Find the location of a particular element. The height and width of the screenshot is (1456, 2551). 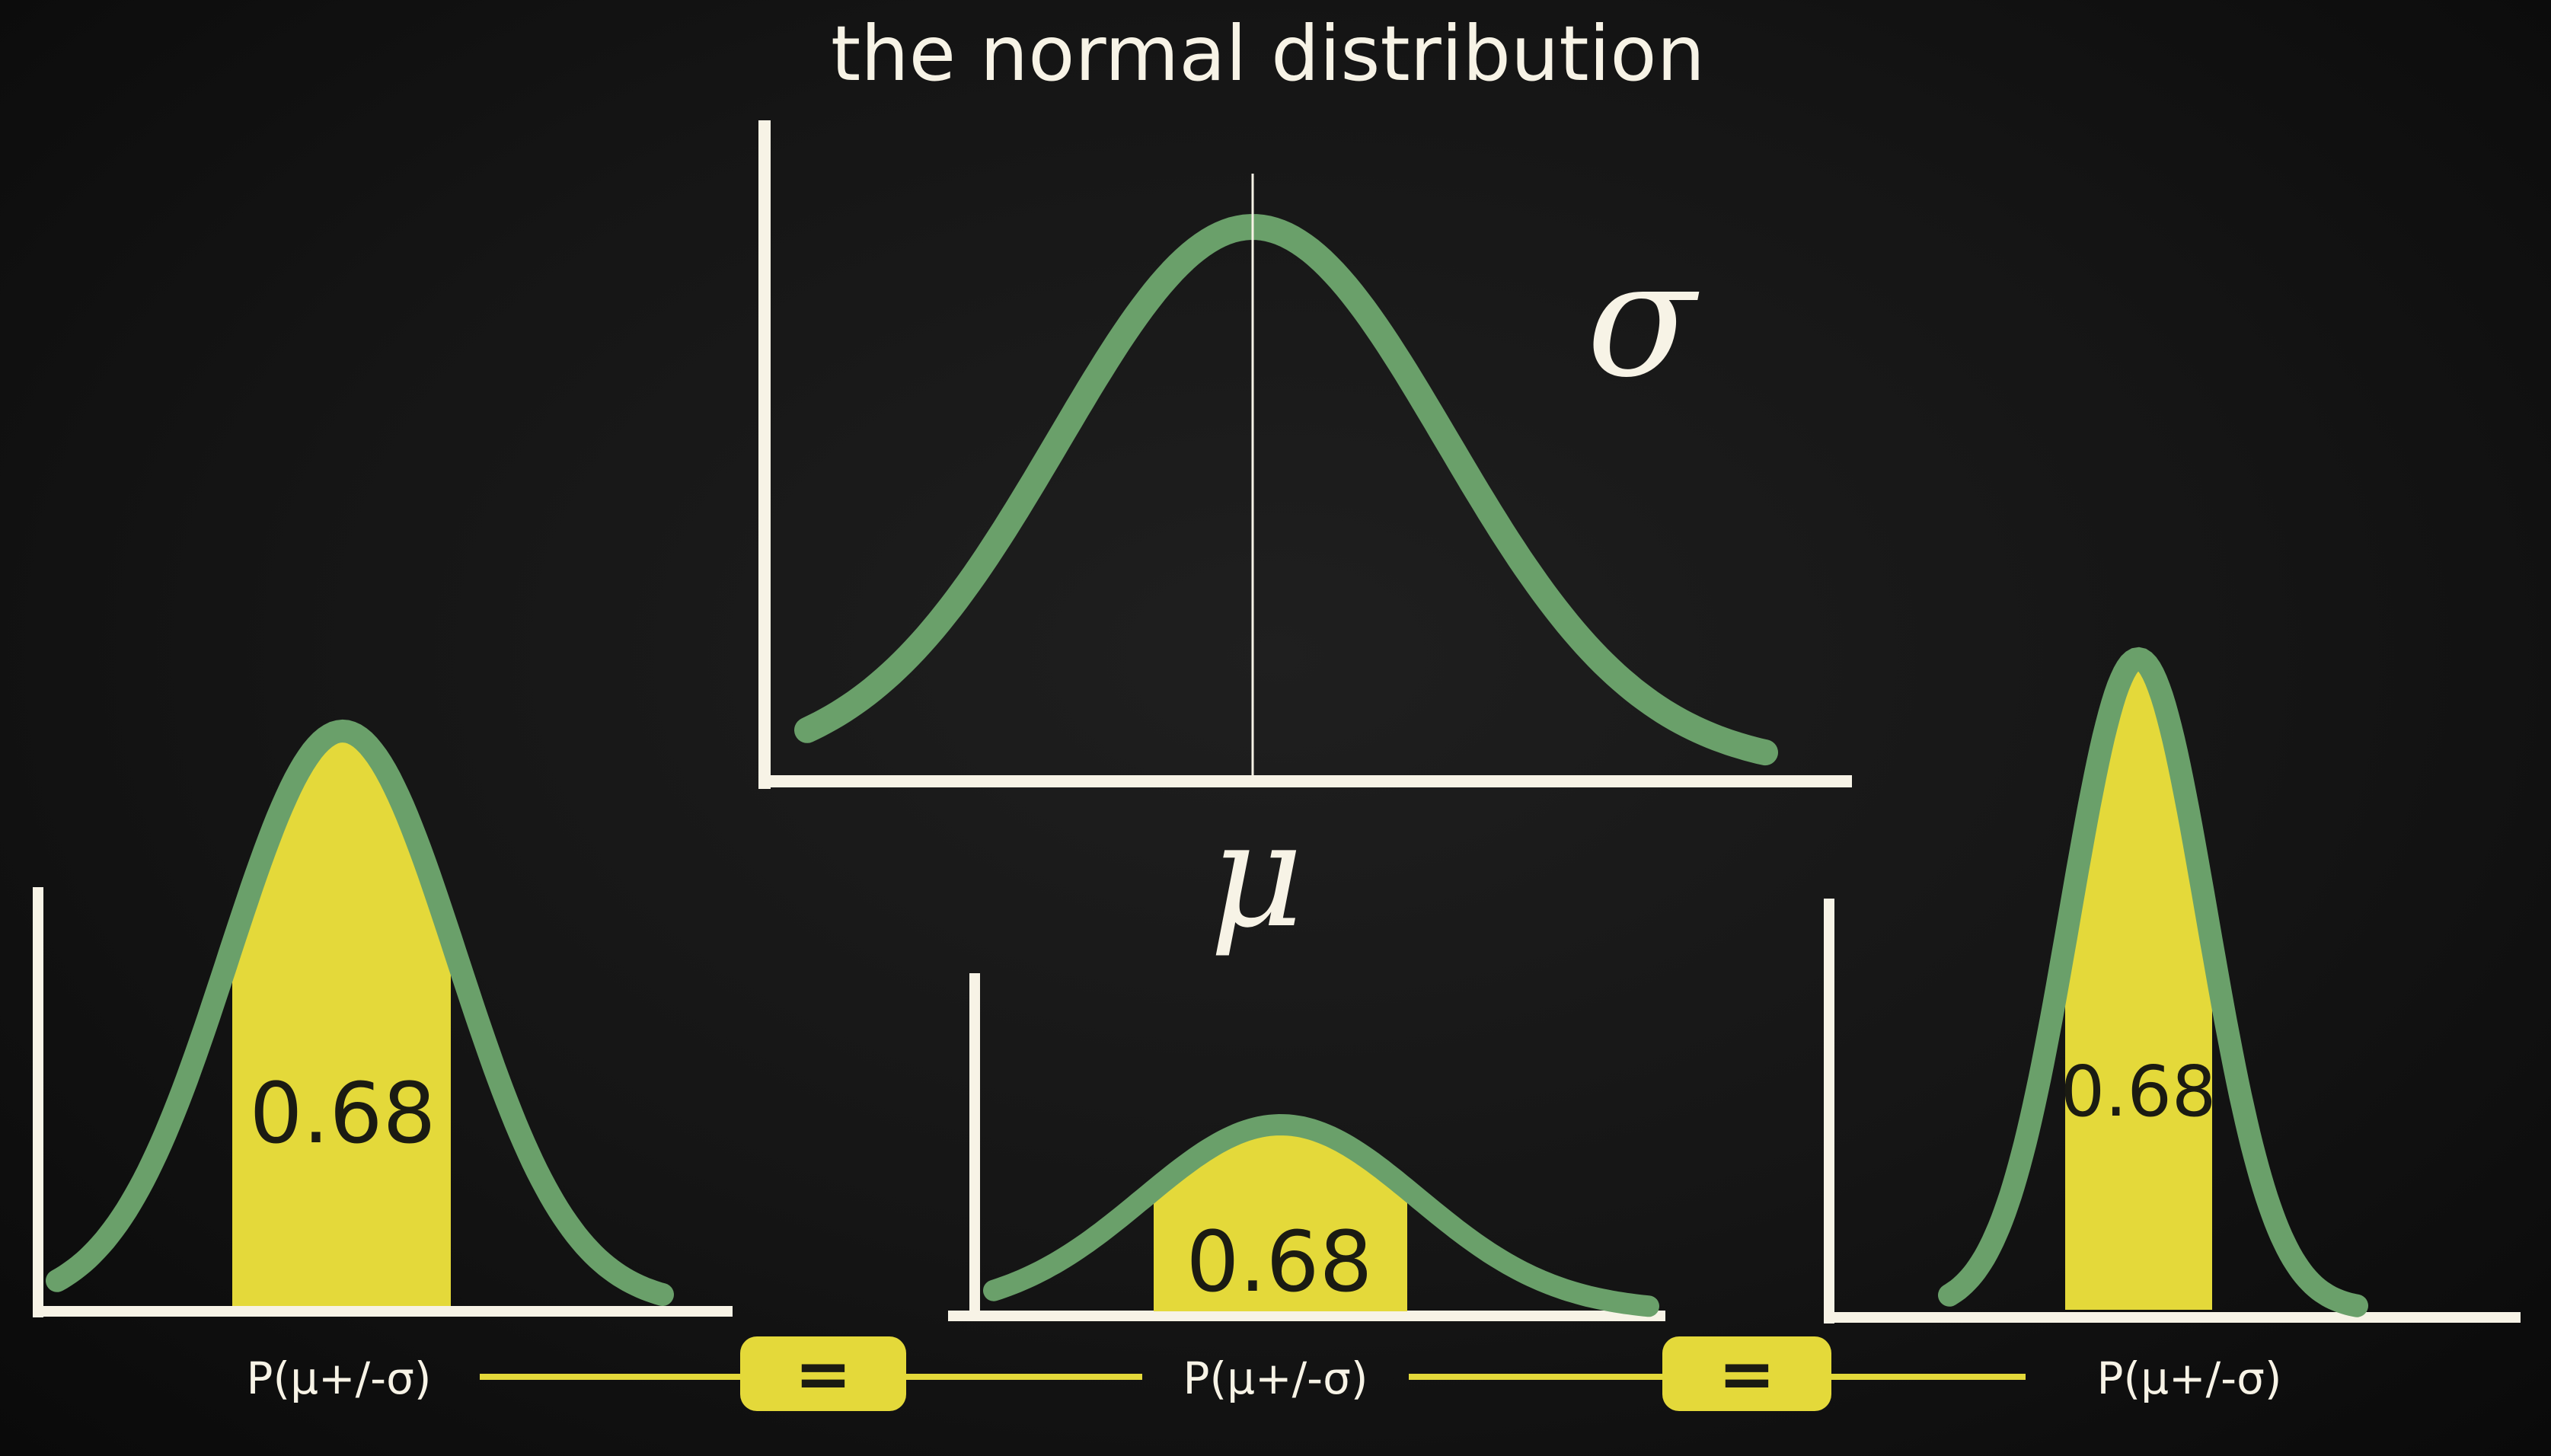

panel-left-shaded-area is located at coordinates (341, 1018).